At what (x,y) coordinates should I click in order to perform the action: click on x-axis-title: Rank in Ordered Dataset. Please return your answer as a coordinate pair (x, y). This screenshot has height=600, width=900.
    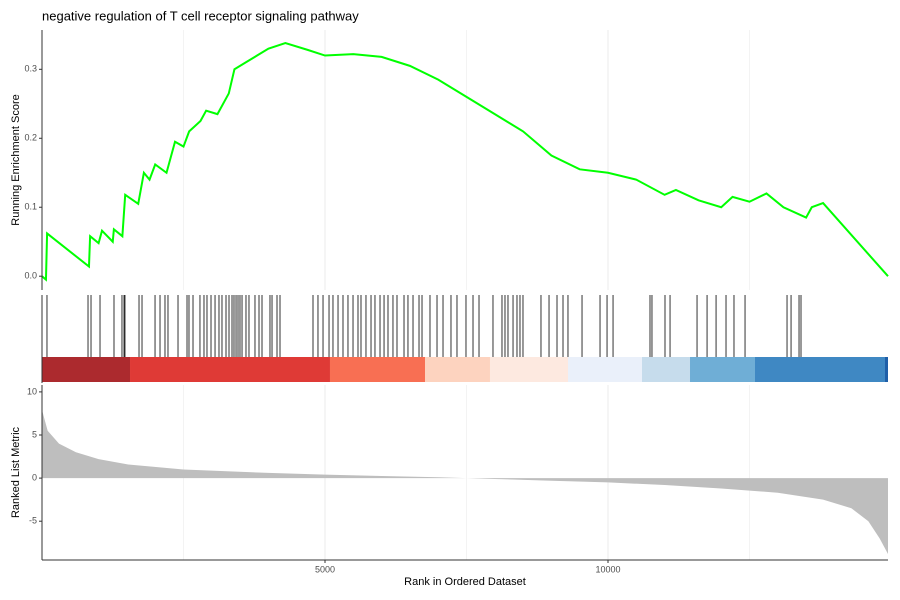
    Looking at the image, I should click on (465, 582).